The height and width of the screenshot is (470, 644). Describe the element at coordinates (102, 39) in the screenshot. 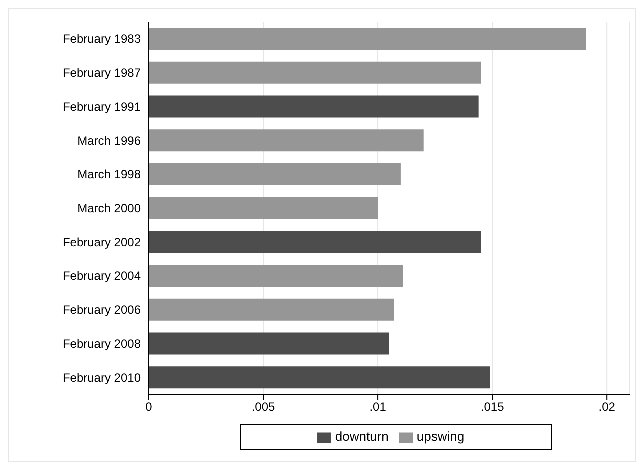

I see `y-tick-label: February 1983` at that location.